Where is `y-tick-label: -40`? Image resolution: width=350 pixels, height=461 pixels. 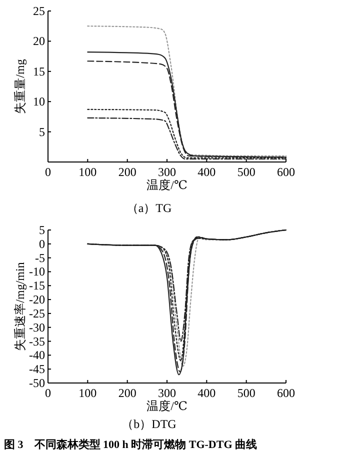
y-tick-label: -40 is located at coordinates (37, 355).